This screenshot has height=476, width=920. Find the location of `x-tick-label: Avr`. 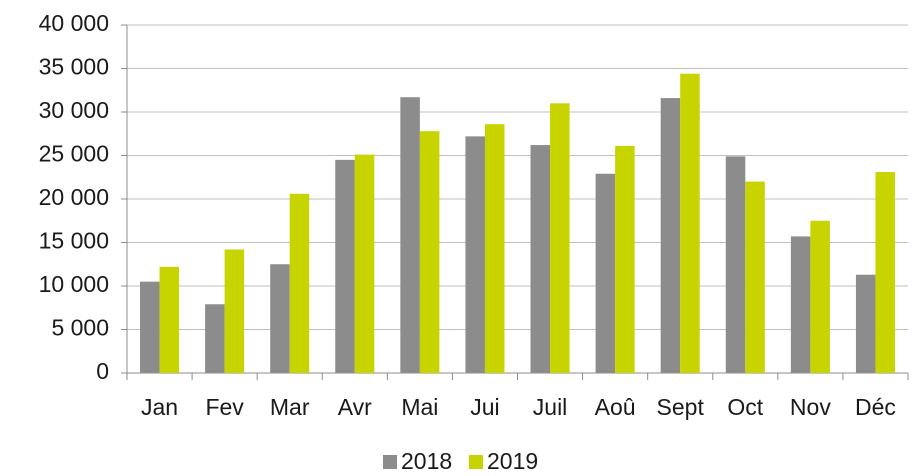

x-tick-label: Avr is located at coordinates (355, 407).